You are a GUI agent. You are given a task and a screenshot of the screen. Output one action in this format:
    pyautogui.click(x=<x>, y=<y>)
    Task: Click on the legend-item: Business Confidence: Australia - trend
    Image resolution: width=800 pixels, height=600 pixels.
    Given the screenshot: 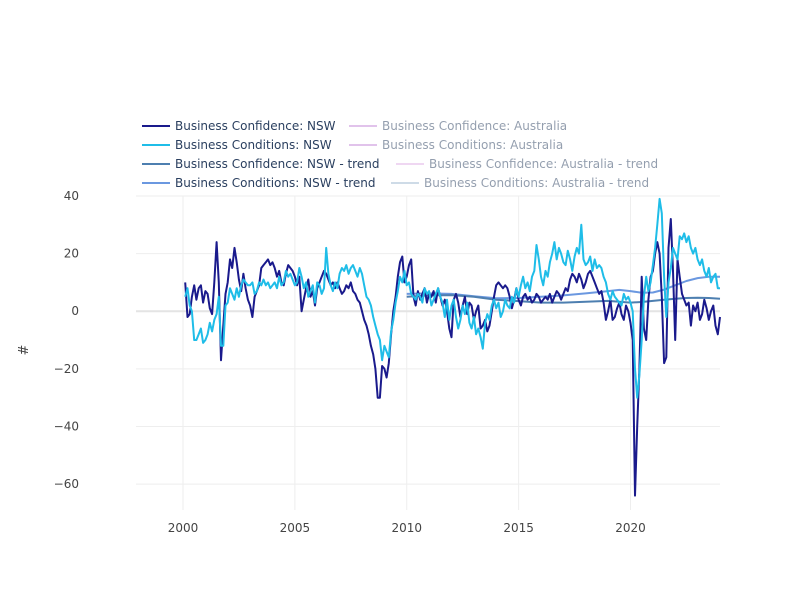 What is the action you would take?
    pyautogui.click(x=527, y=164)
    